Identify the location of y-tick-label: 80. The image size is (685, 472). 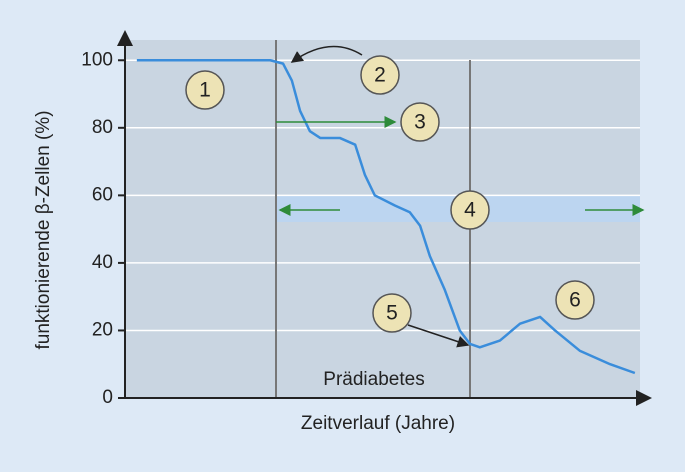
(102, 127).